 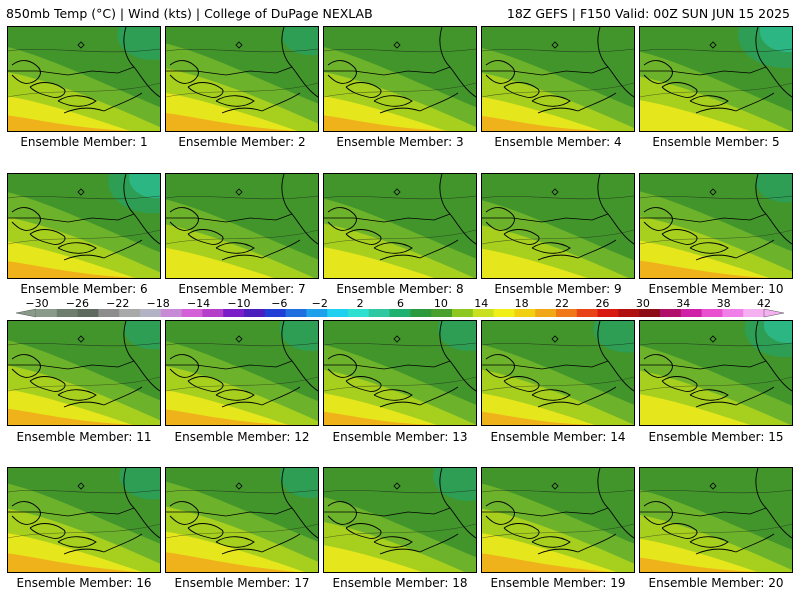 What do you see at coordinates (522, 303) in the screenshot?
I see `colorbar-tick-label: 18` at bounding box center [522, 303].